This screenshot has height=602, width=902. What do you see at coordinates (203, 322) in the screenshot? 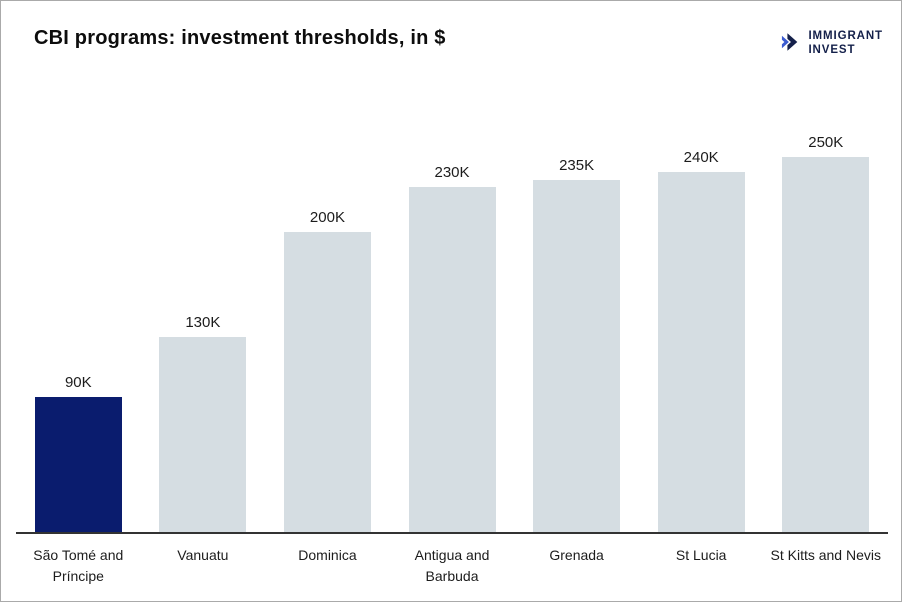
I see `bar-value-label: 130K` at bounding box center [203, 322].